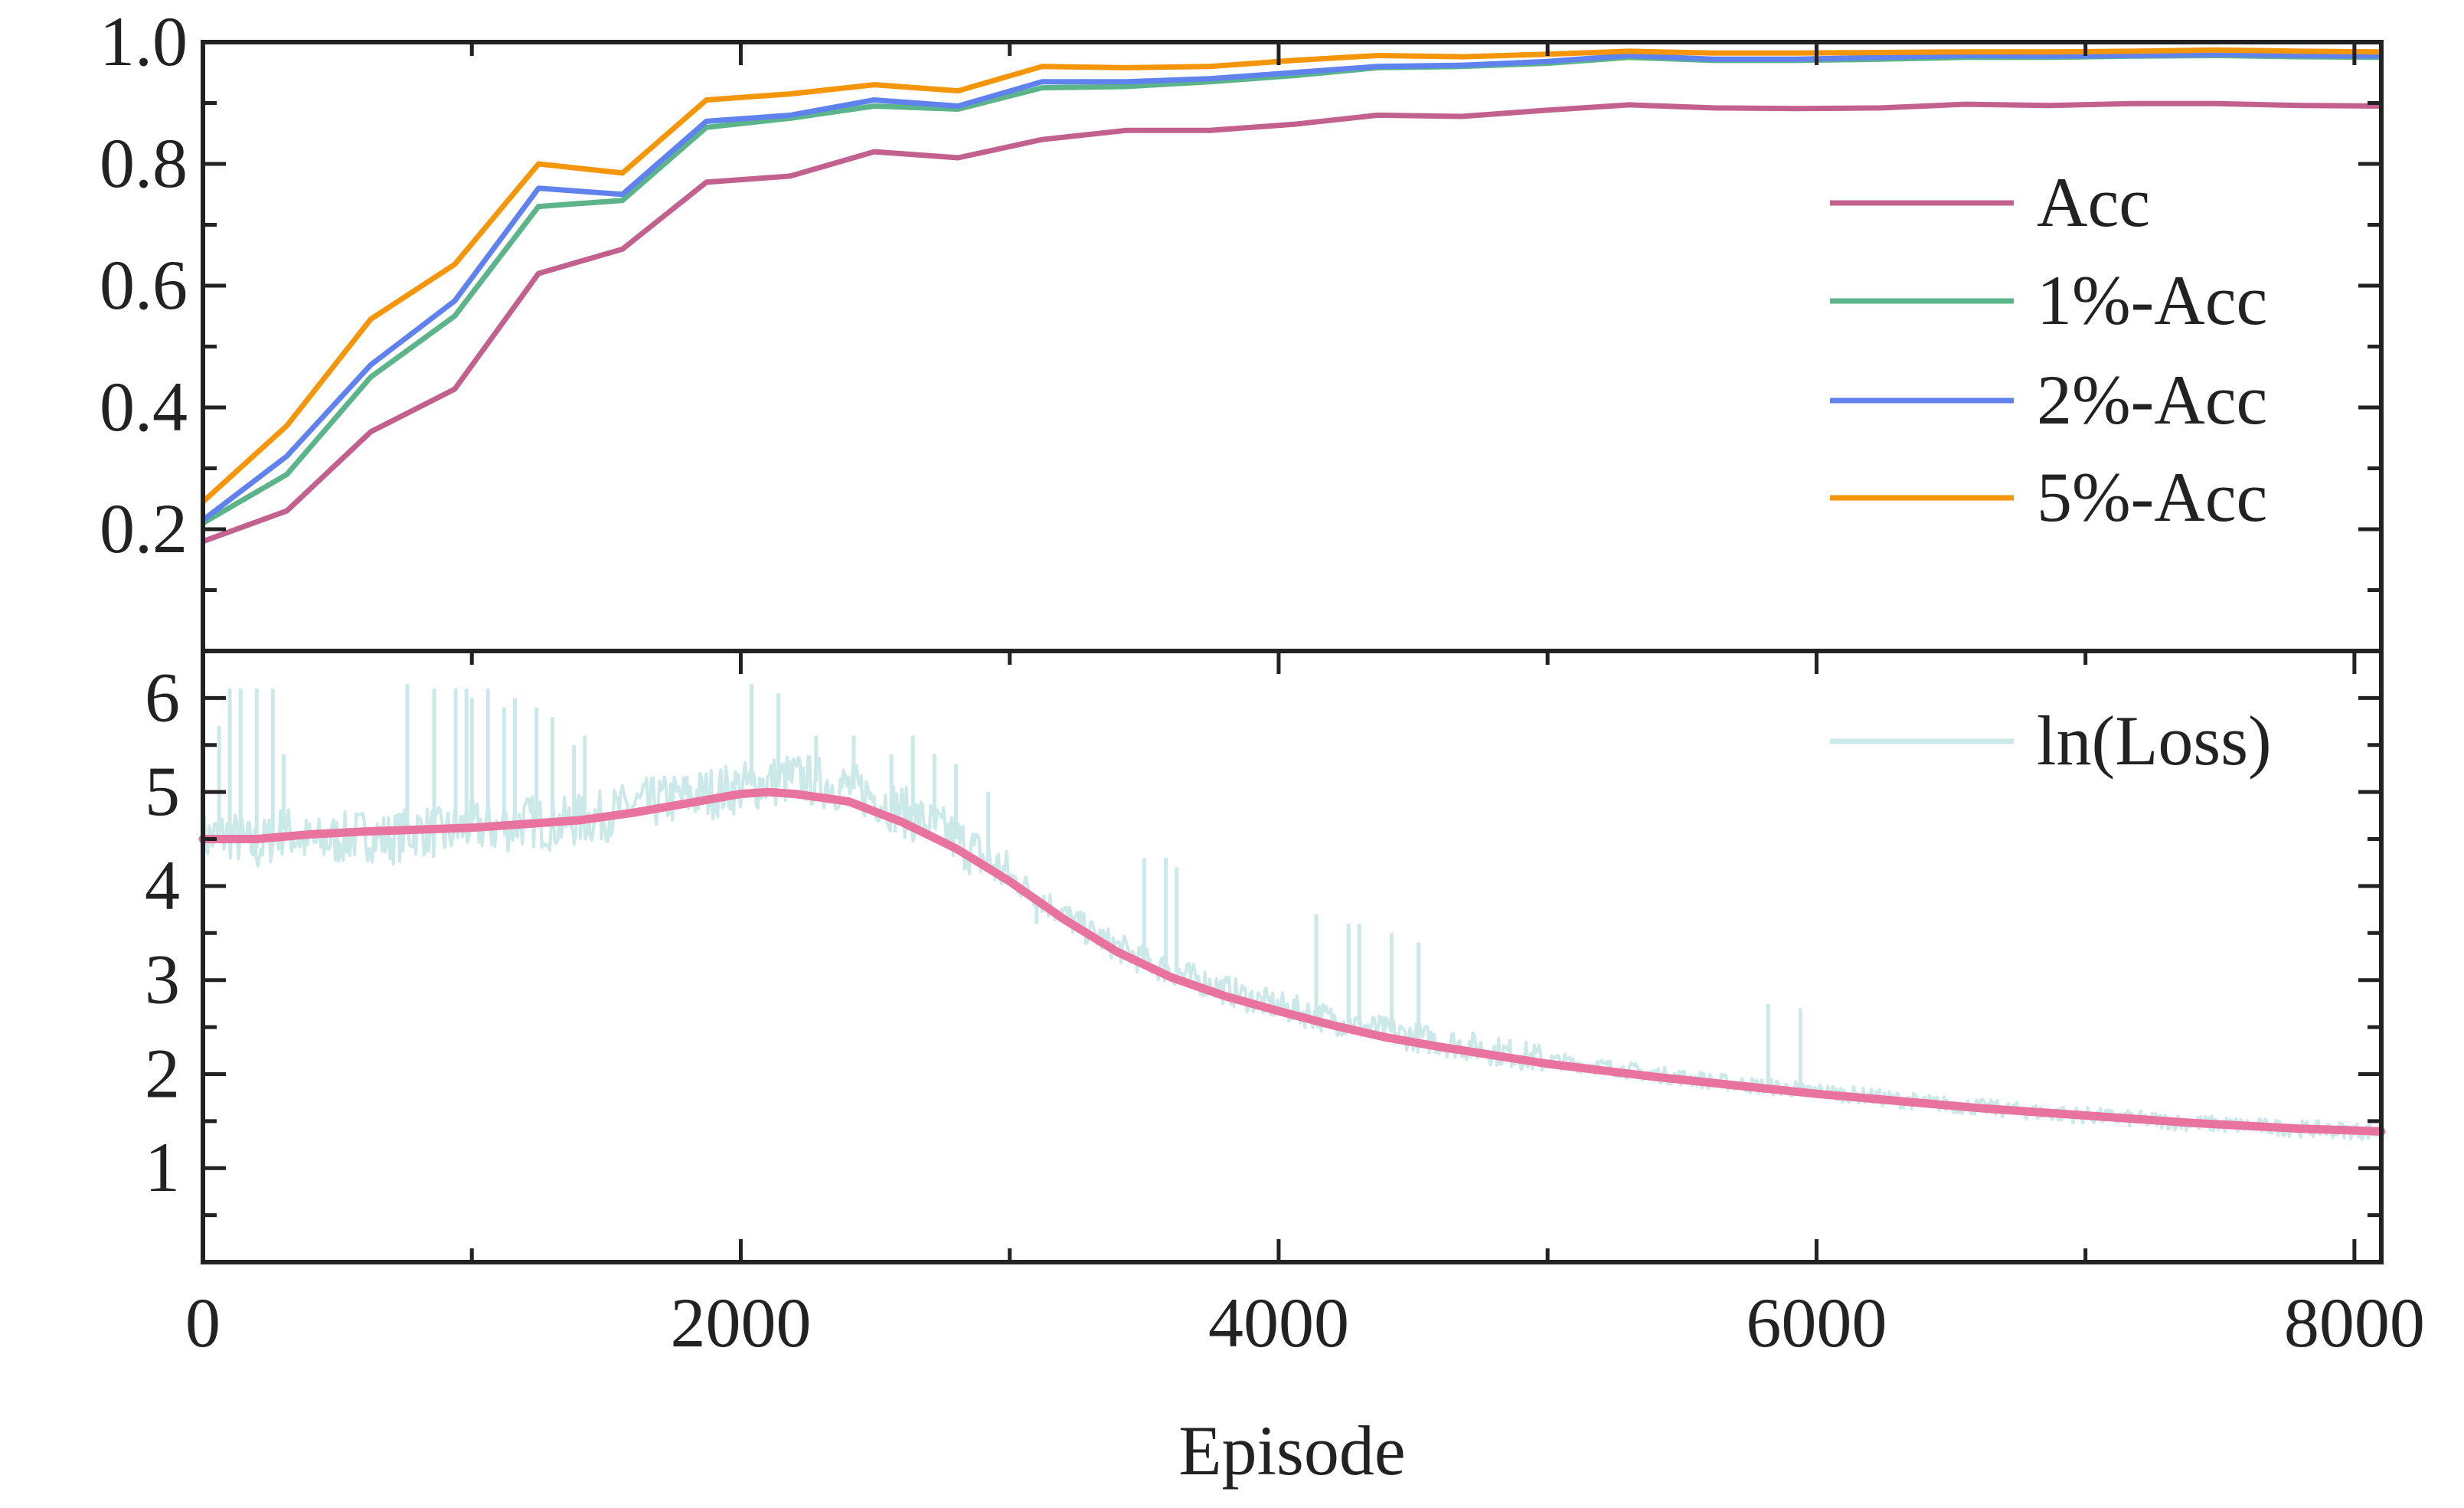 This screenshot has height=1508, width=2464. Describe the element at coordinates (740, 1323) in the screenshot. I see `loss-x-tick-label: 2000` at that location.